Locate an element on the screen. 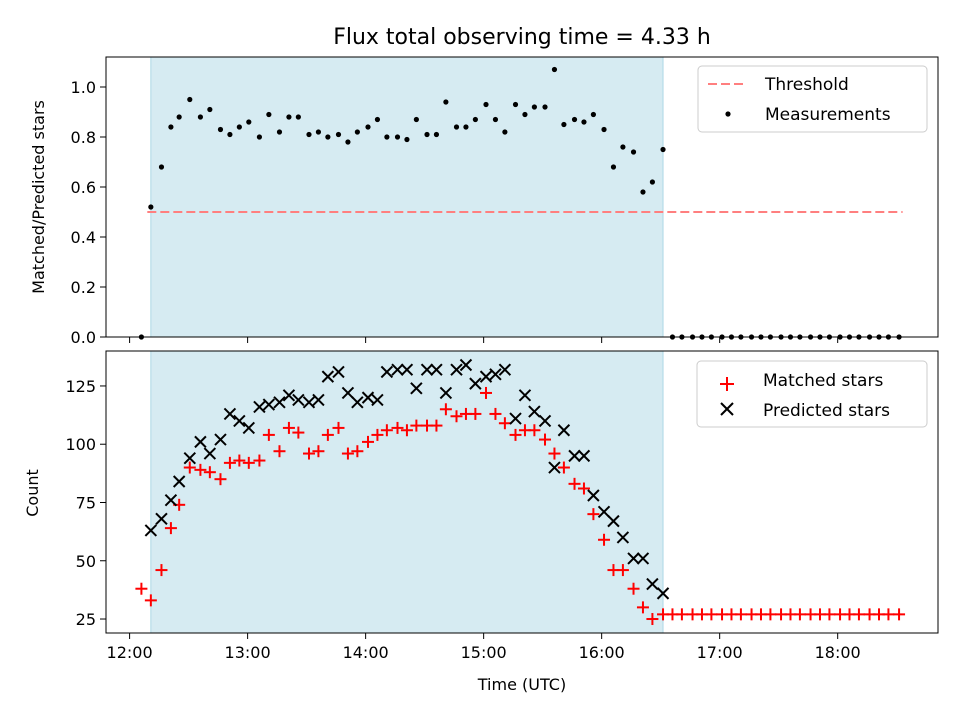 Image resolution: width=960 pixels, height=720 pixels. legend-box is located at coordinates (812, 99).